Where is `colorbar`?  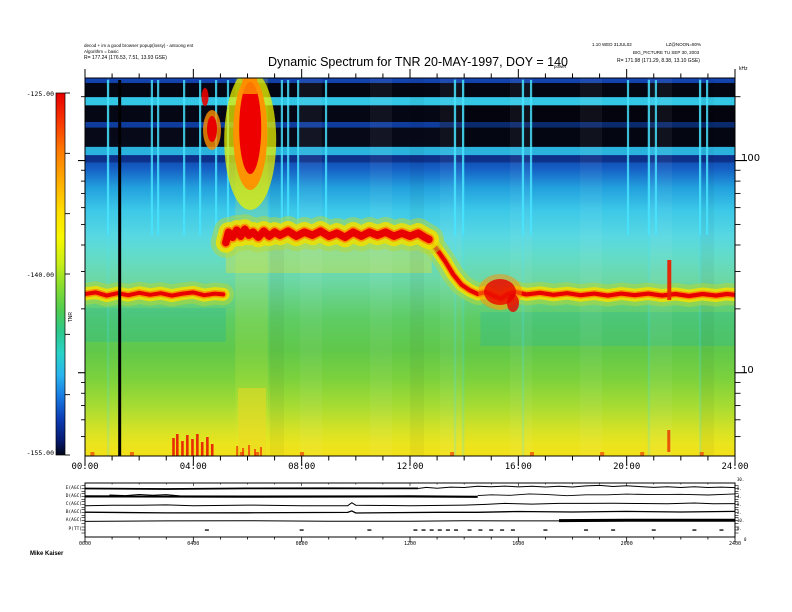 colorbar is located at coordinates (60, 274).